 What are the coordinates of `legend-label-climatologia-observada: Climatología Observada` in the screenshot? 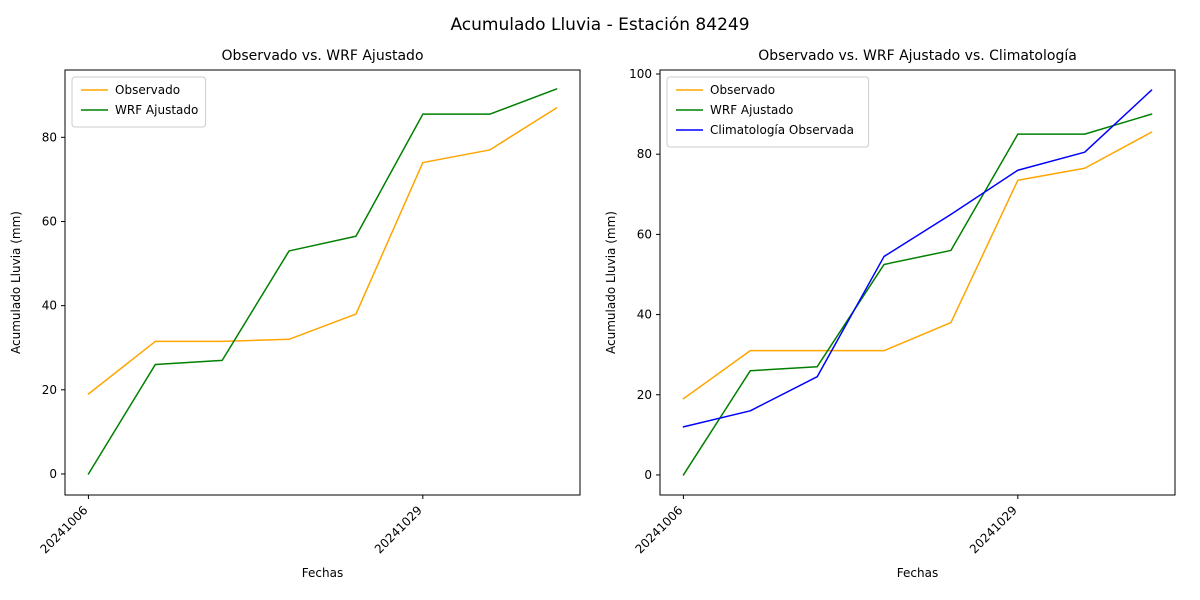 It's located at (782, 130).